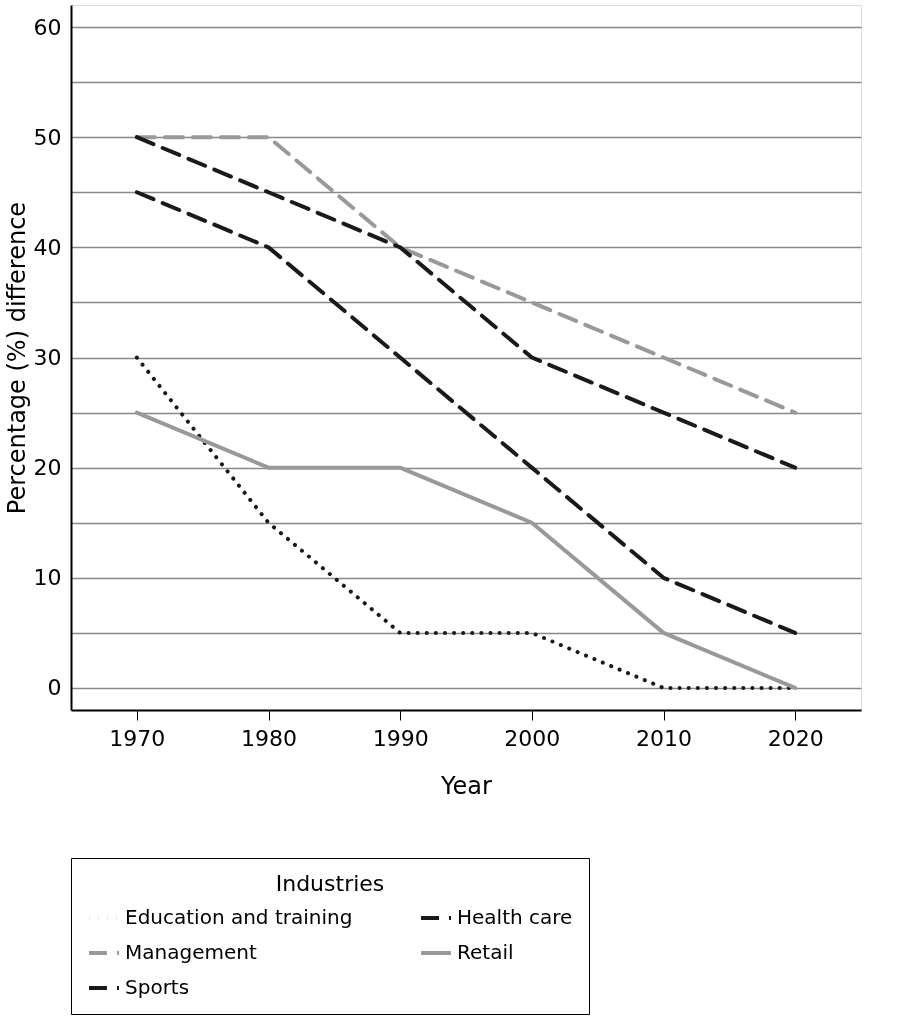 This screenshot has height=1019, width=908. What do you see at coordinates (47, 468) in the screenshot?
I see `y-tick-label: 20` at bounding box center [47, 468].